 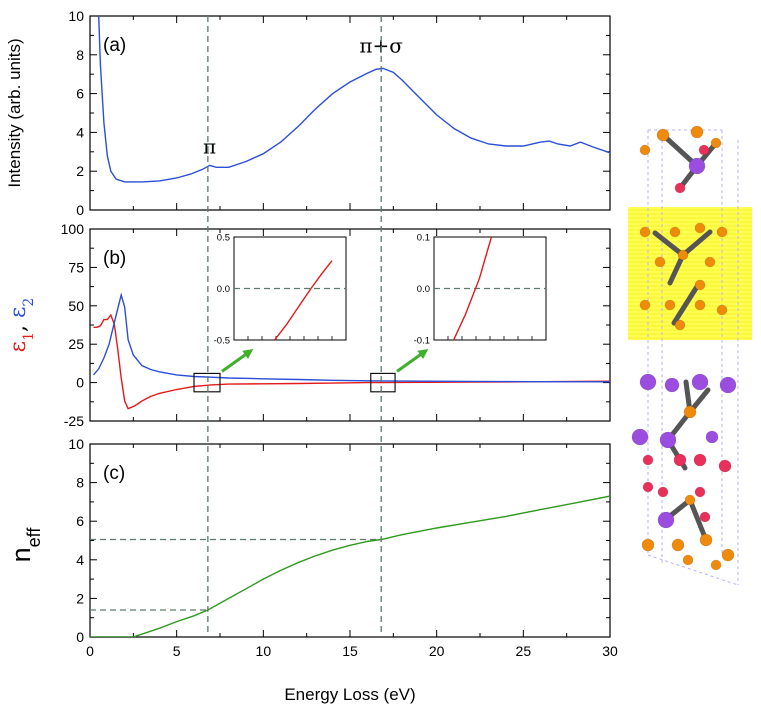 I want to click on x-tick-label: 0, so click(x=90, y=651).